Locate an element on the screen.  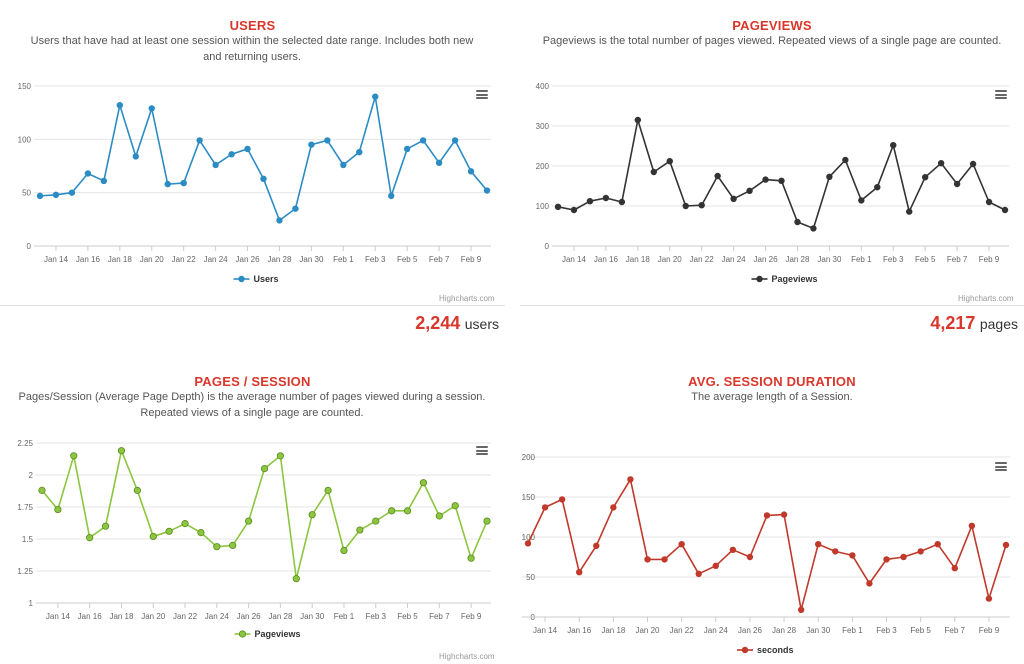
pageviews-legend-item: Pageviews is located at coordinates (784, 279).